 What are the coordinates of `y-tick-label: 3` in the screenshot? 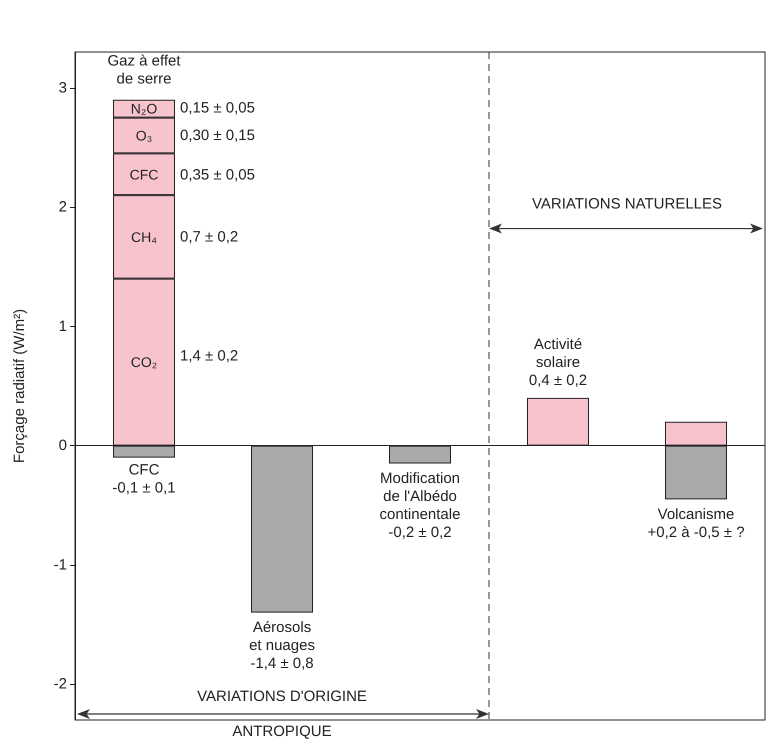 It's located at (62, 87).